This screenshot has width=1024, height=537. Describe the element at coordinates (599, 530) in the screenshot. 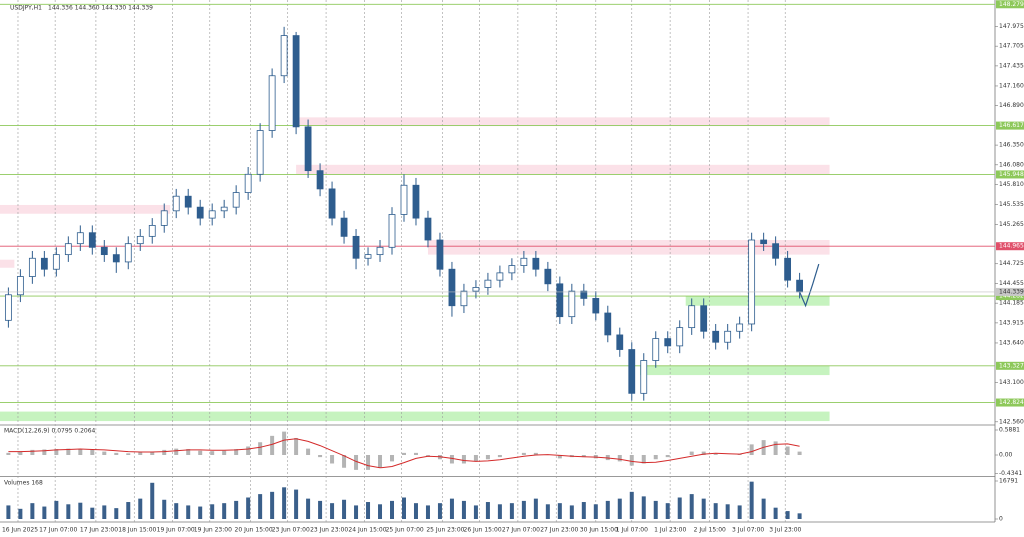

I see `x-tick-label: 30 Jun 15:00` at that location.